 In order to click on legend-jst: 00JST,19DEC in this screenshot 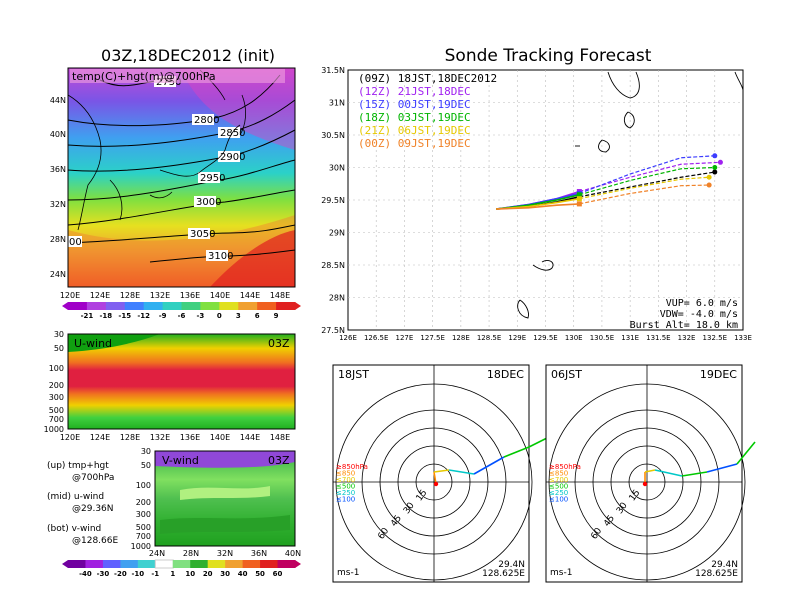, I will do `click(434, 104)`.